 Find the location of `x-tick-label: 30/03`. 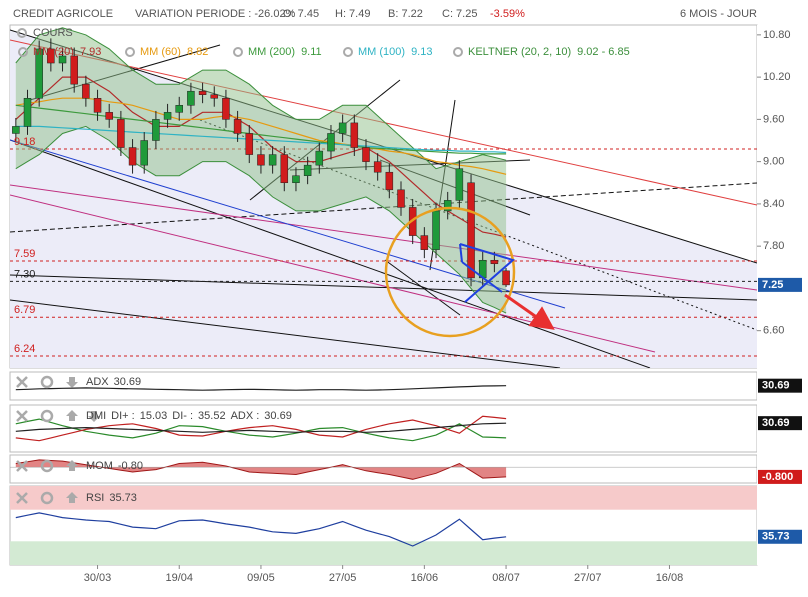

x-tick-label: 30/03 is located at coordinates (98, 578).